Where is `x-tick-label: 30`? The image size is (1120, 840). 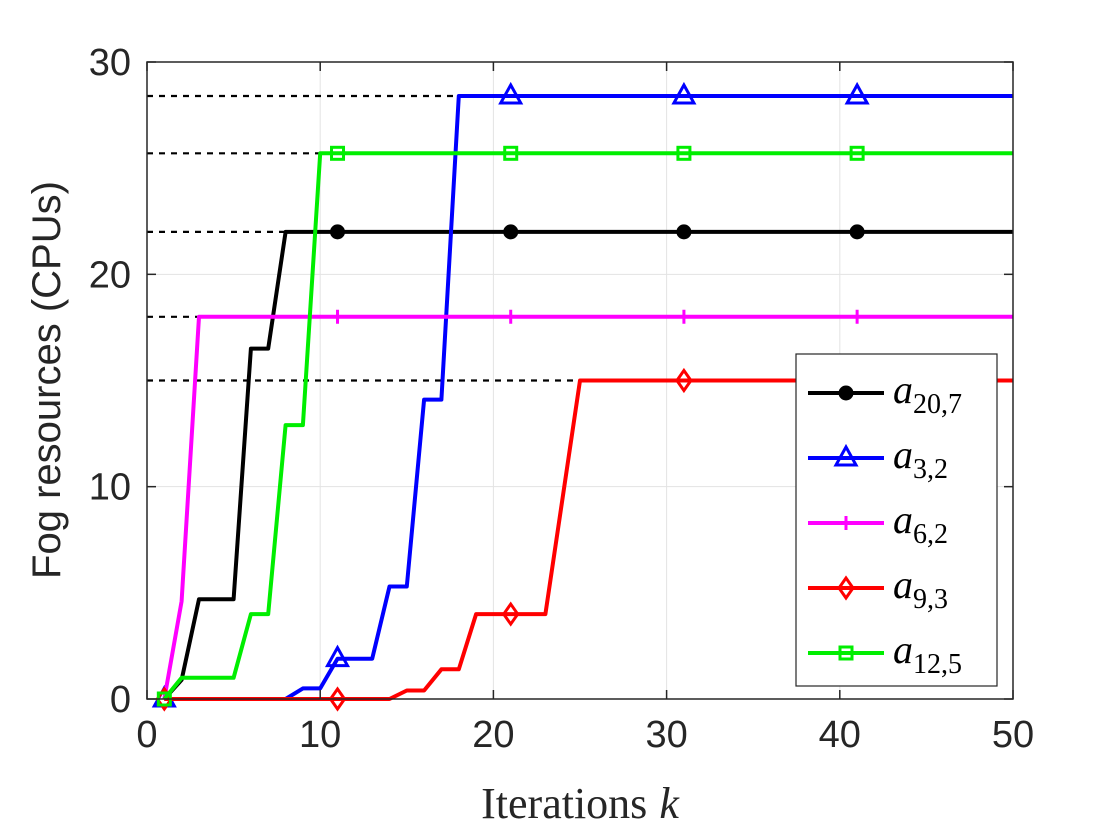 x-tick-label: 30 is located at coordinates (666, 735).